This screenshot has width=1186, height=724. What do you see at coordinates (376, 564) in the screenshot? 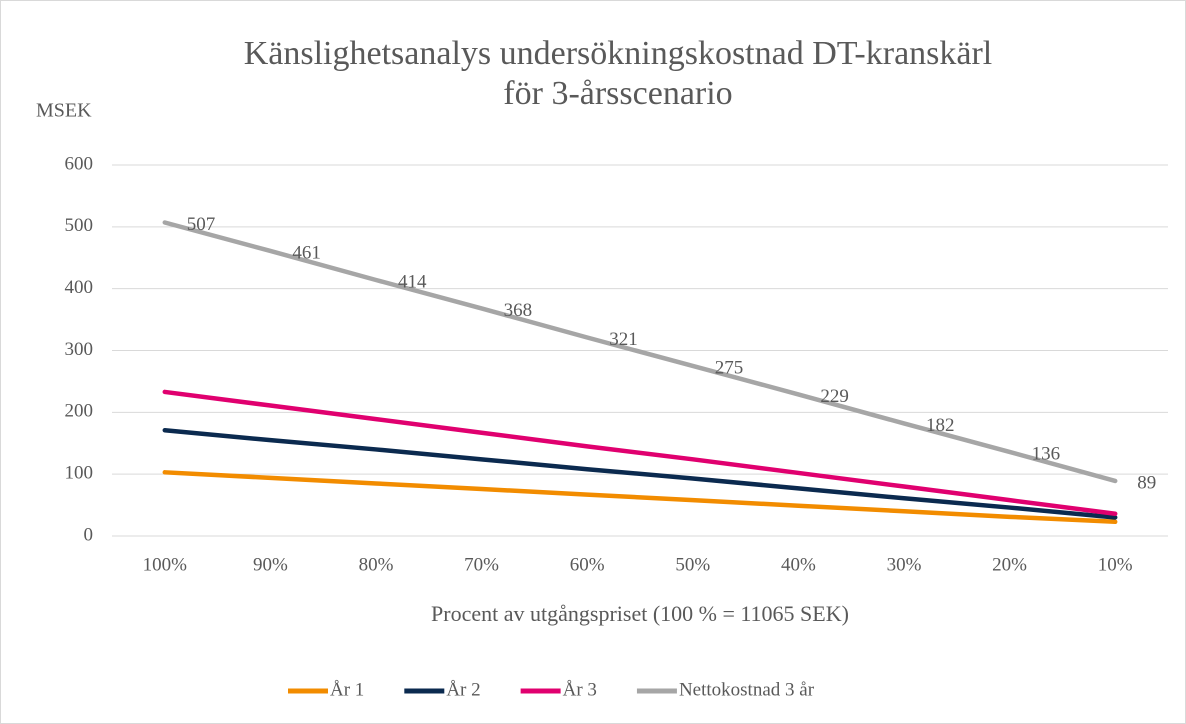
I see `x-tick-label: 80%` at bounding box center [376, 564].